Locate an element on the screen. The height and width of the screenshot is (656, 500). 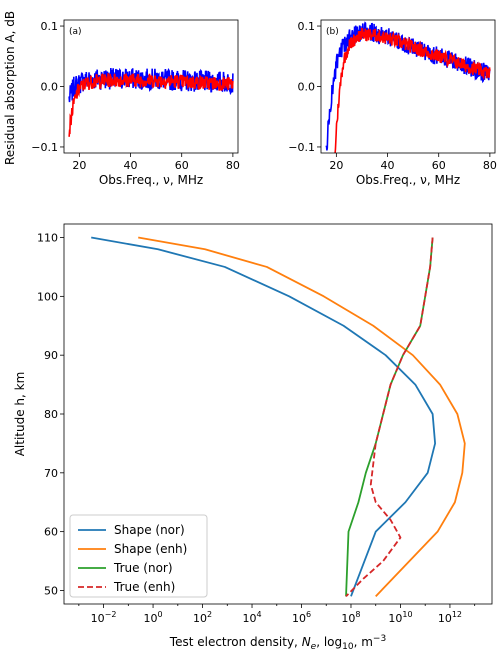
y-tick-label: 80 is located at coordinates (51, 414).